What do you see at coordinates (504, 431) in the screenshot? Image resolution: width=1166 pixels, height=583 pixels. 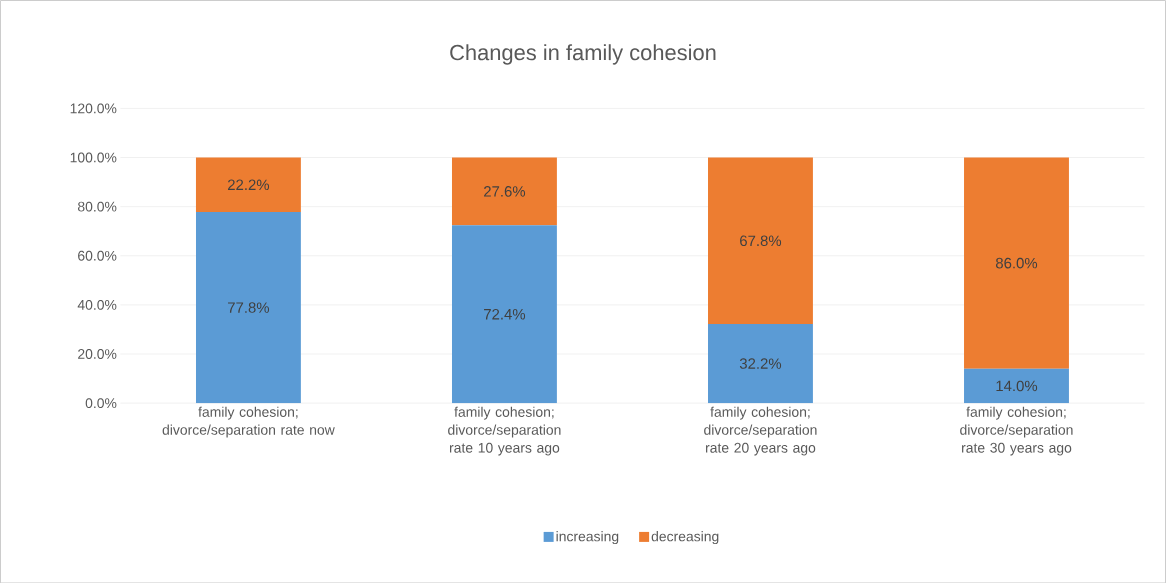 I see `x-tick-label: family cohesion; divorce/separation rate 10 years ago` at bounding box center [504, 431].